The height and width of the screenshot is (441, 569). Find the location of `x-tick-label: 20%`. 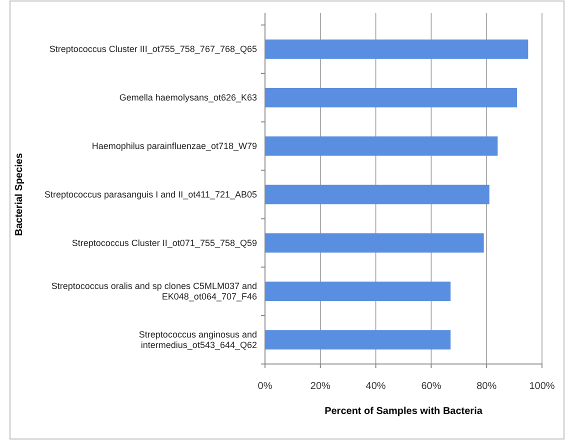

x-tick-label: 20% is located at coordinates (320, 386).